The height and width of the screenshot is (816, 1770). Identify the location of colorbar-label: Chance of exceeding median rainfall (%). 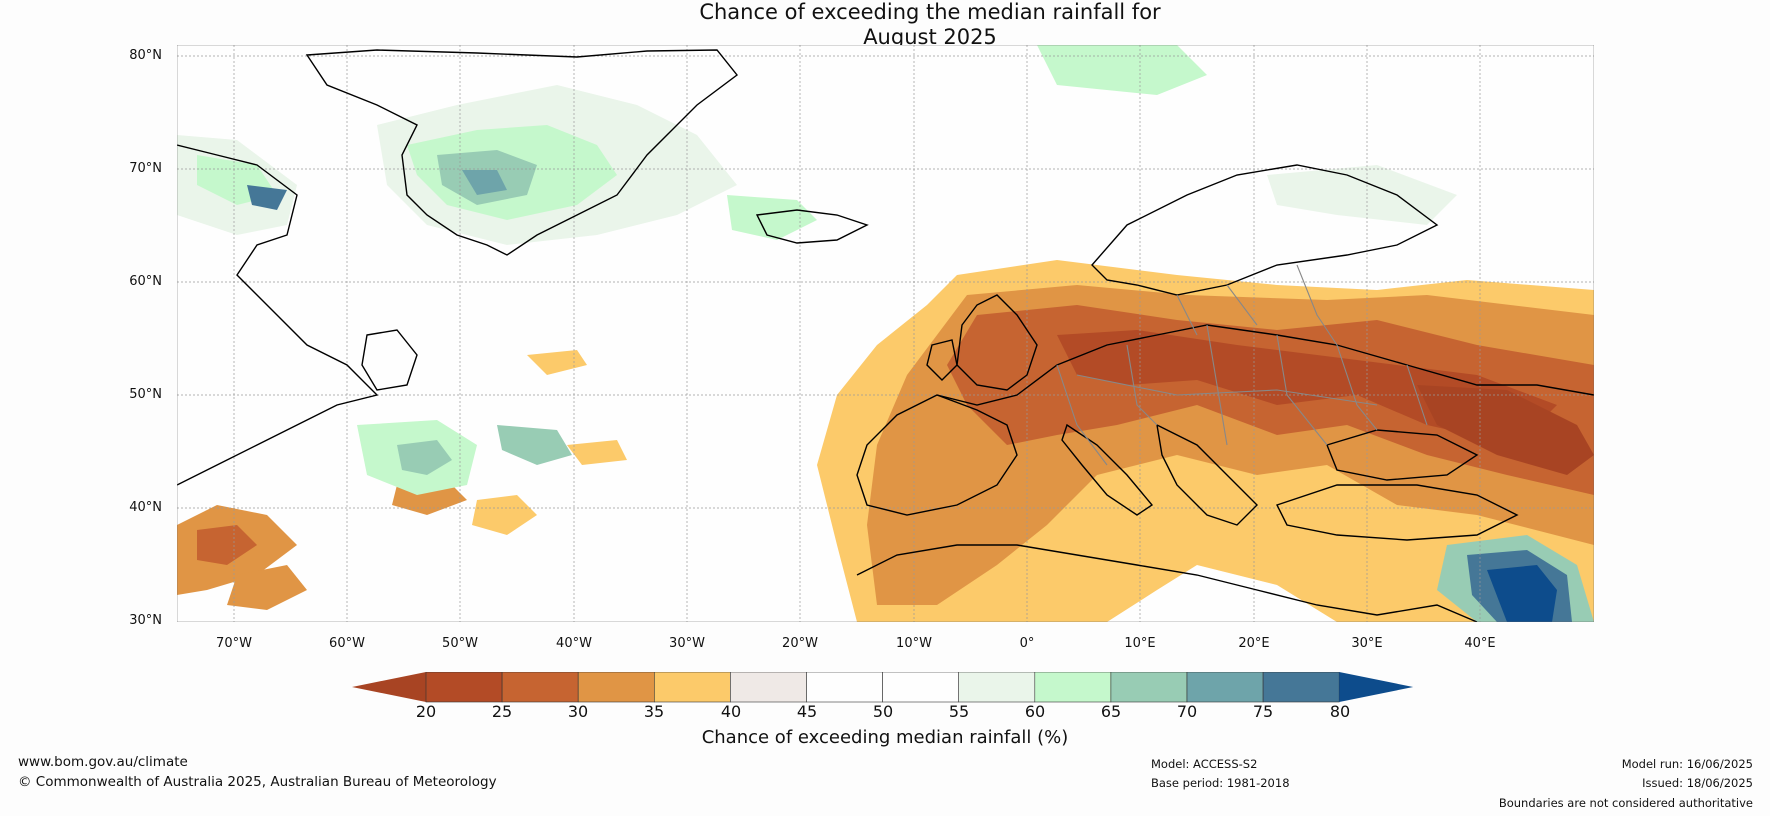
(885, 737).